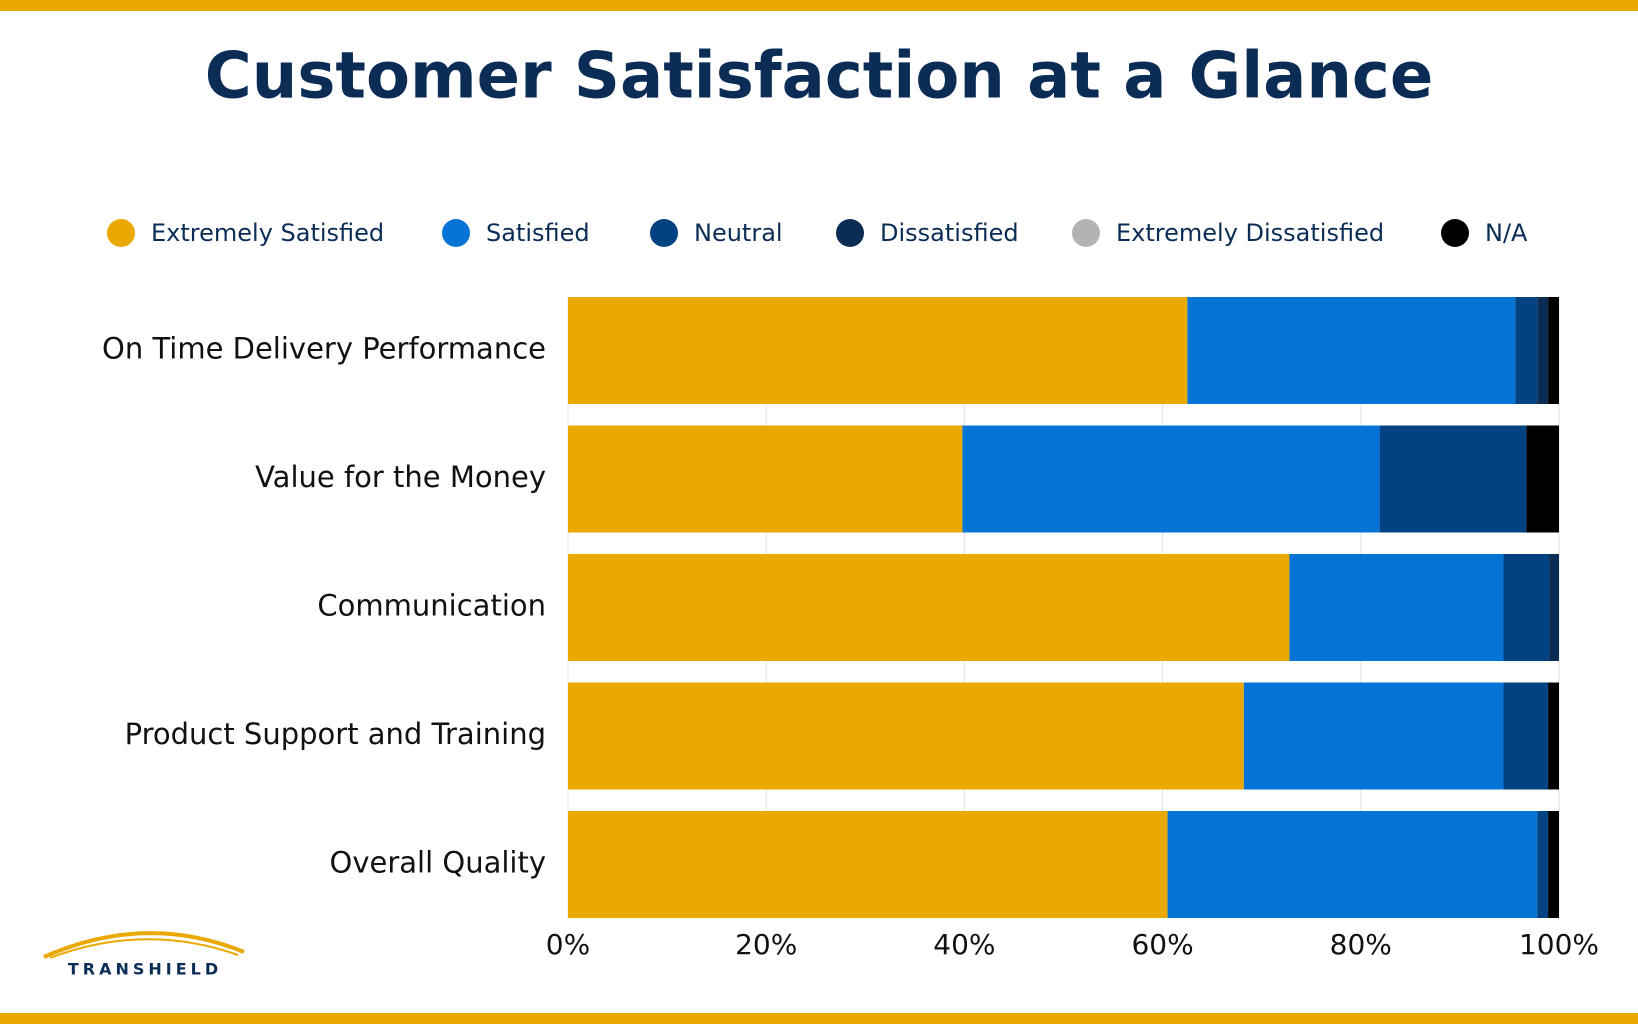 The height and width of the screenshot is (1024, 1638). Describe the element at coordinates (1559, 944) in the screenshot. I see `x-tick-label: 100%` at that location.